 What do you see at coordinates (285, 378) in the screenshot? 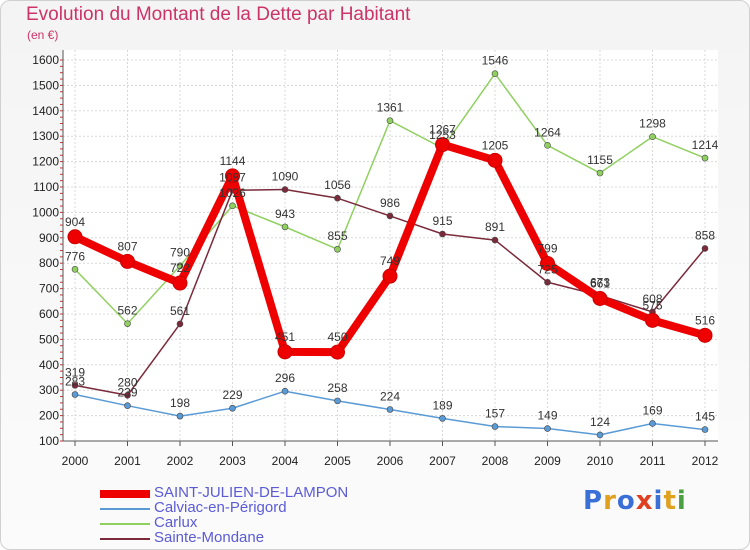
I see `data-label: 296` at bounding box center [285, 378].